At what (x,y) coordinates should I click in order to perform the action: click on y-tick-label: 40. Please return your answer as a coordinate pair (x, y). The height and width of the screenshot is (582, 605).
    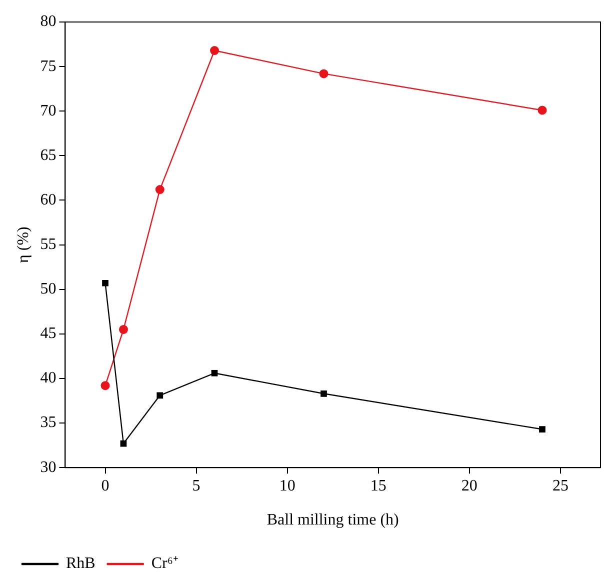
    Looking at the image, I should click on (48, 378).